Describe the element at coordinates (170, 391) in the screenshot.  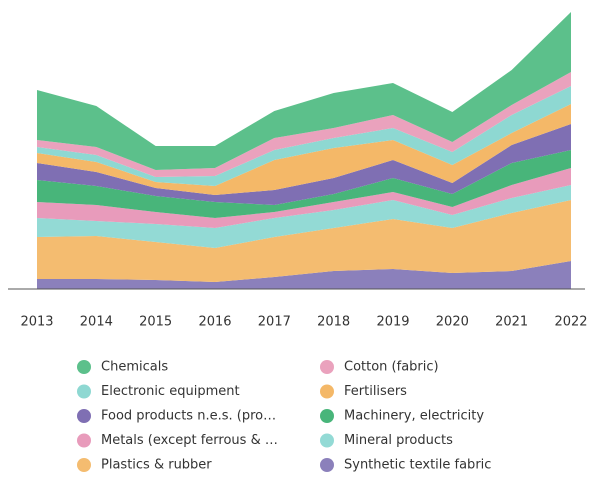
I see `legend-label: Electronic equipment` at that location.